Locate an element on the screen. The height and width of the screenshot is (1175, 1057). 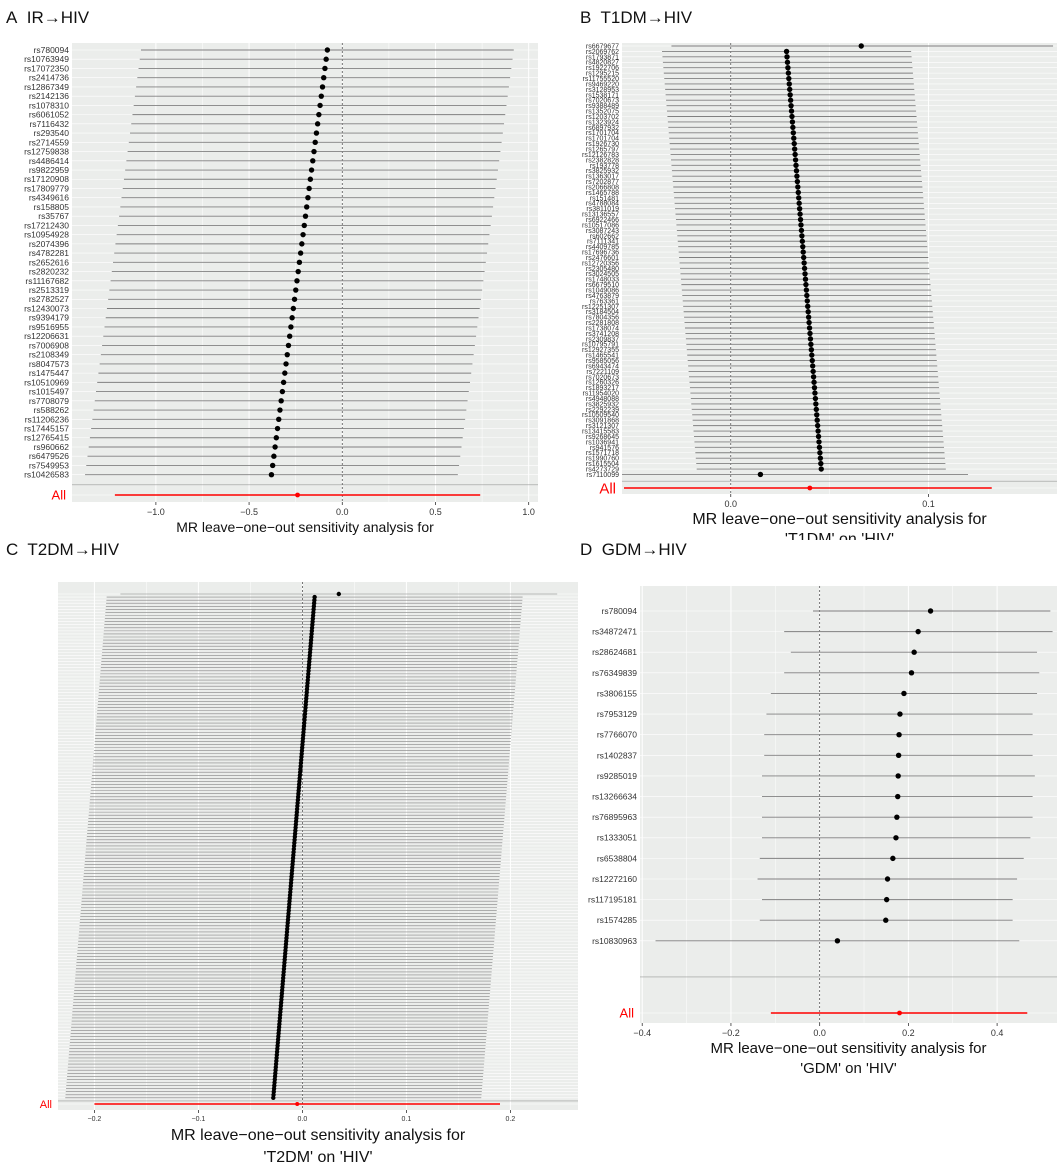
snp-label: rs763361 is located at coordinates (604, 301).